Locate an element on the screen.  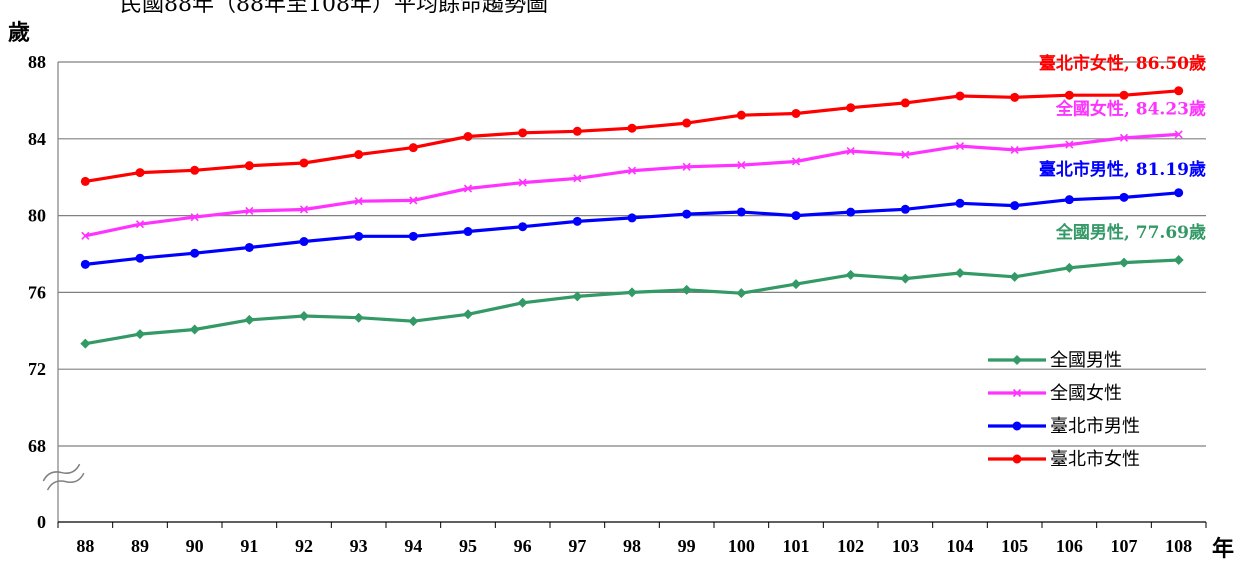
axis-break-icon is located at coordinates (65, 481).